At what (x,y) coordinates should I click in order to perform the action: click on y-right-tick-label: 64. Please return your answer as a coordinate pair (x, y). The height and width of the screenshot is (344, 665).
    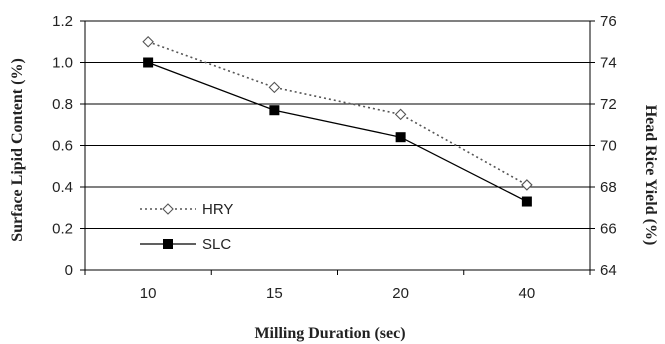
    Looking at the image, I should click on (608, 270).